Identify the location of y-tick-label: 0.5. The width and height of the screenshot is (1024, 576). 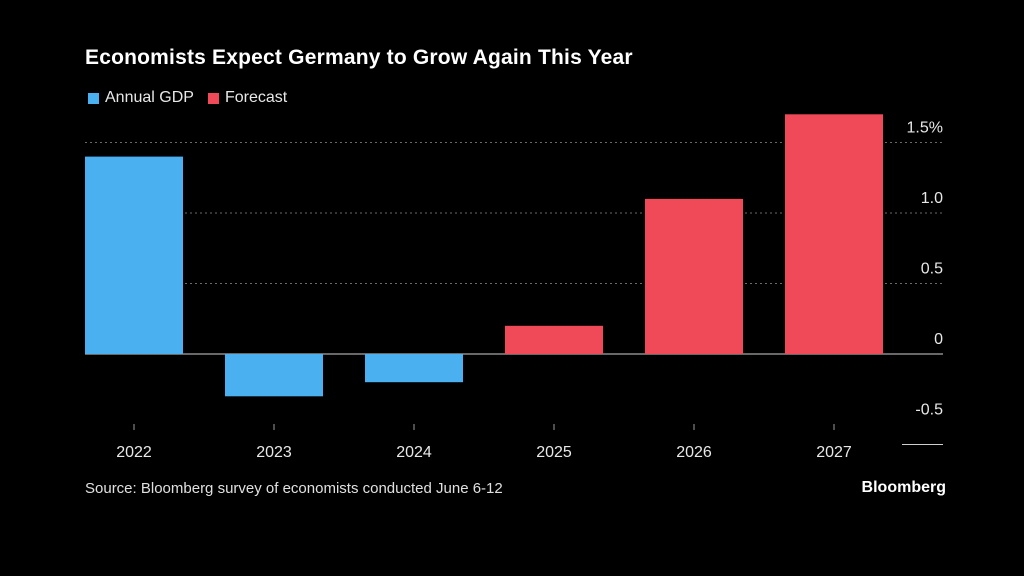
(932, 269).